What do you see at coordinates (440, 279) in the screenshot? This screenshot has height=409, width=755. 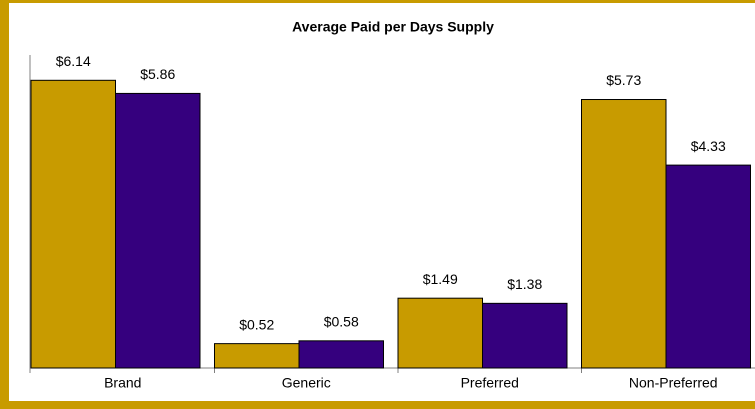 I see `data-label: $1.49` at bounding box center [440, 279].